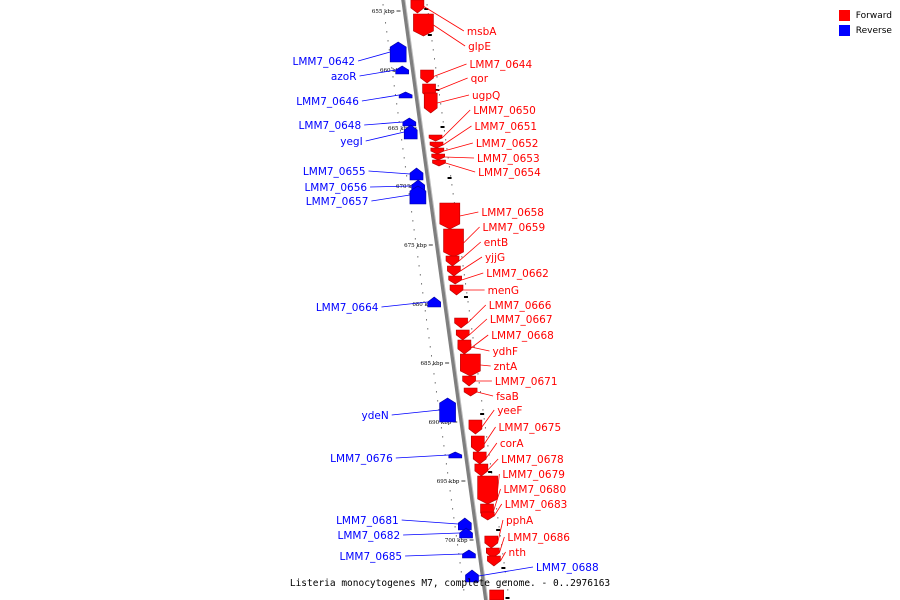  I want to click on partial-gene-glyph, so click(496, 594).